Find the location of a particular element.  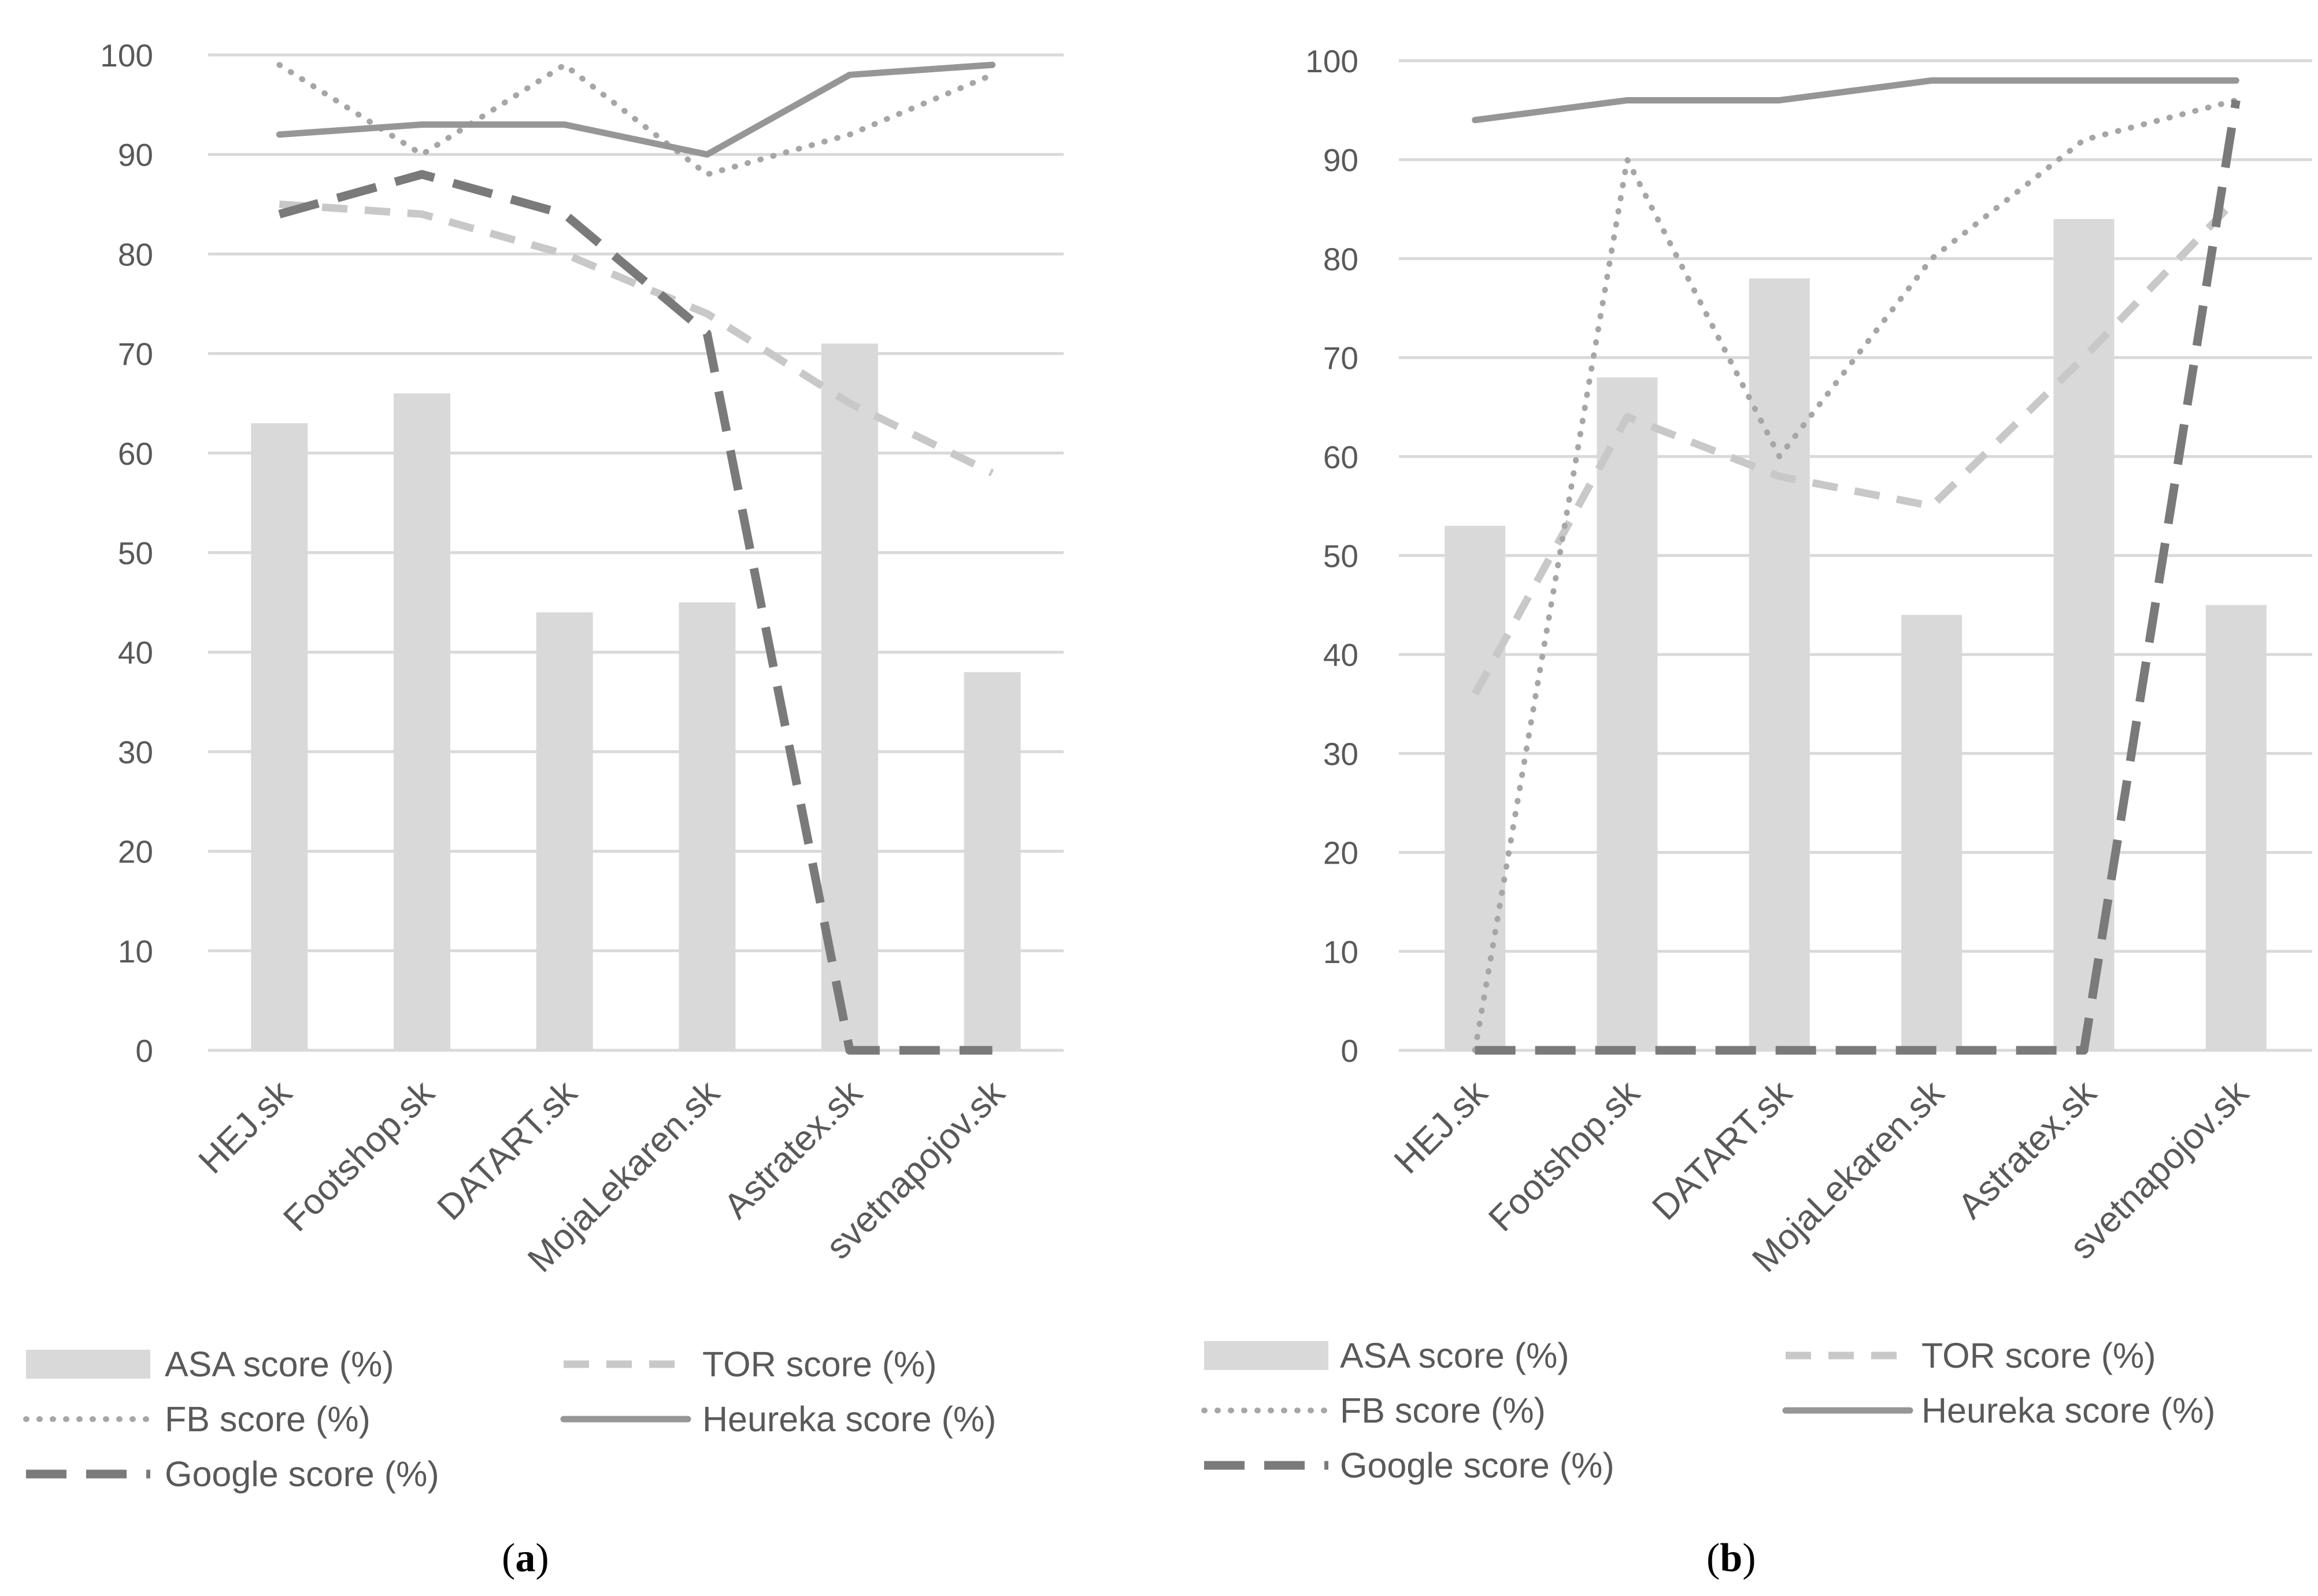

line-fb is located at coordinates (635, 119).